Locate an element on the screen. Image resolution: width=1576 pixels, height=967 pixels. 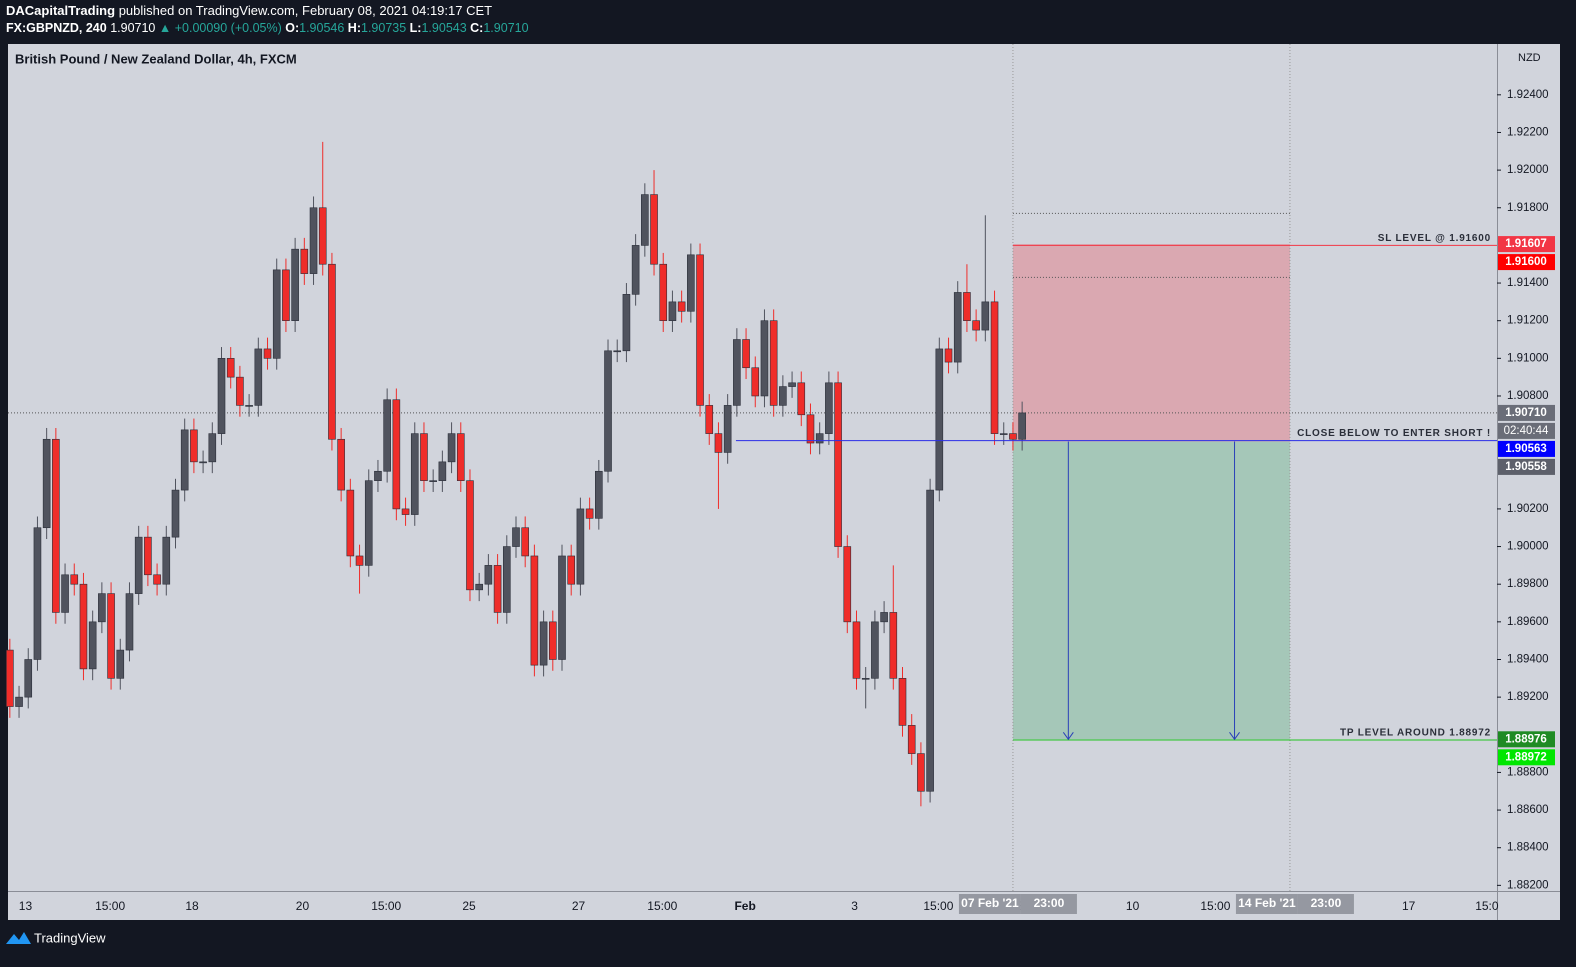
price-tag-label: 1.91607 is located at coordinates (1526, 244).